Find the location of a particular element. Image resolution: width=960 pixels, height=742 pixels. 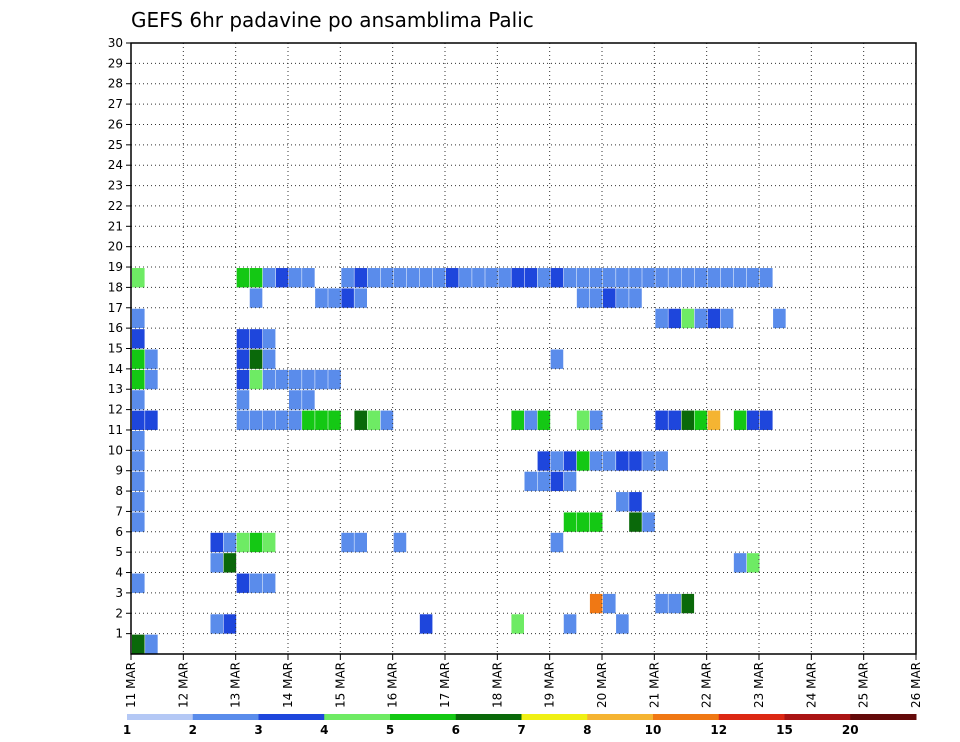

y-tick-label: 19 is located at coordinates (115, 267).